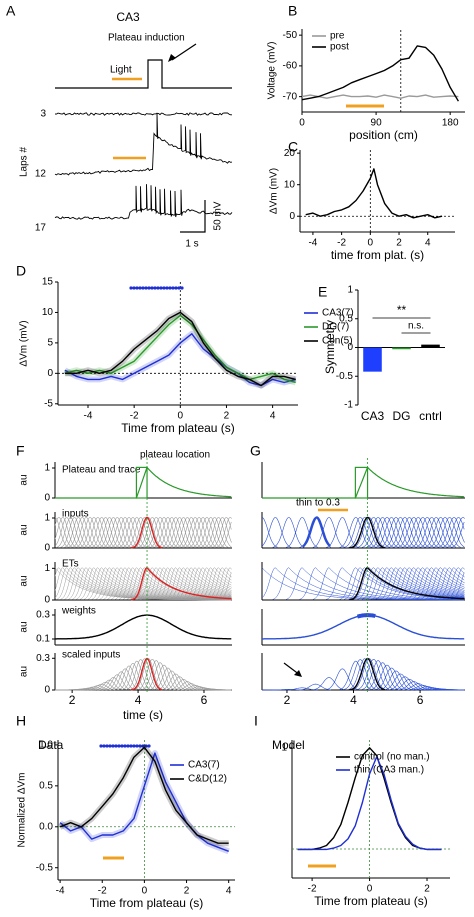  Describe the element at coordinates (290, 153) in the screenshot. I see `y-tick-label: 20` at that location.